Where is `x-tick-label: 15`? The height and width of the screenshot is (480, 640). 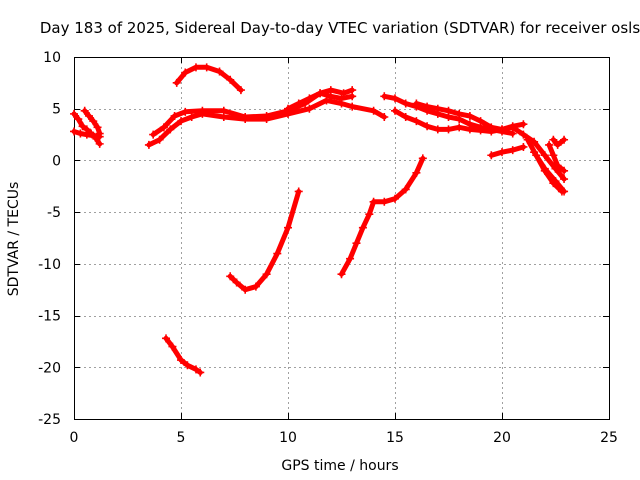
x-tick-label: 15 is located at coordinates (395, 438).